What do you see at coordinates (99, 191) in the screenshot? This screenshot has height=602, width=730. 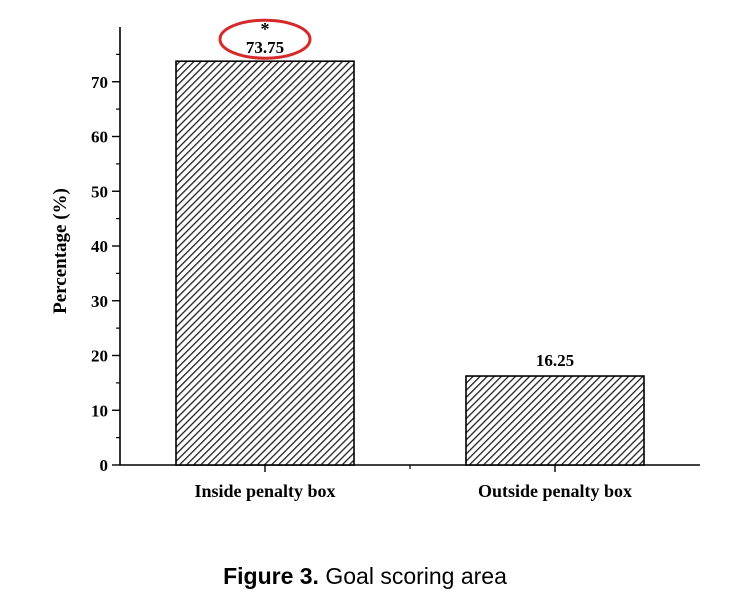 I see `y-tick-label: 50` at bounding box center [99, 191].